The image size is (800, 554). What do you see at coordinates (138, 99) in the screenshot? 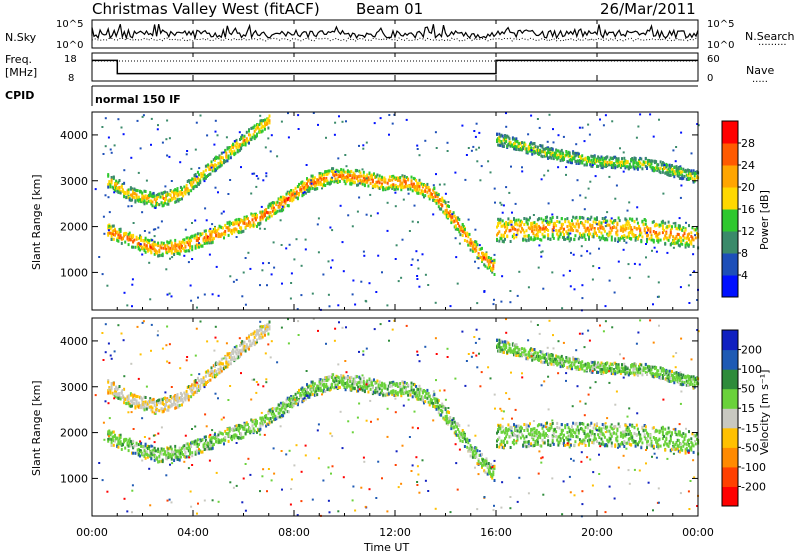
I see `cpid-mode-text: normal 150 IF` at bounding box center [138, 99].